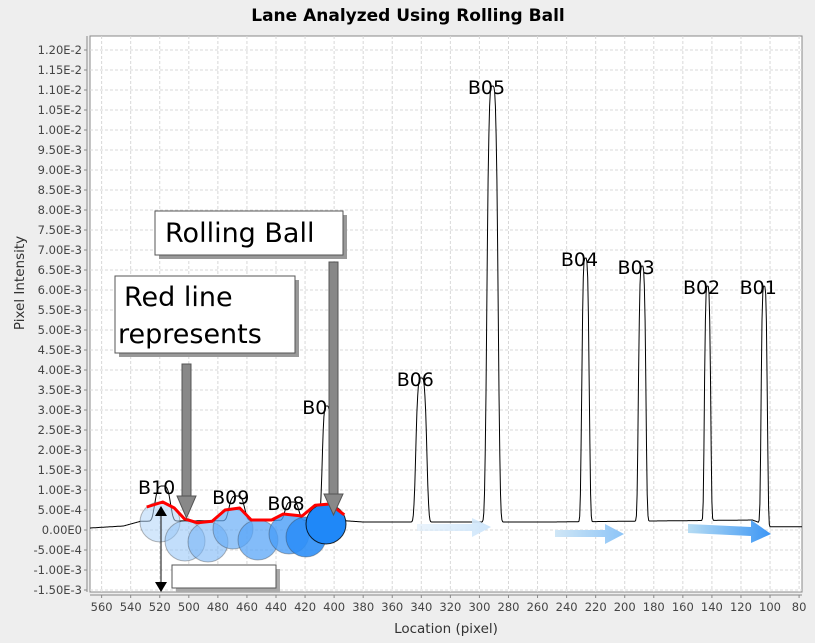  I want to click on x-tick-label: 160, so click(683, 607).